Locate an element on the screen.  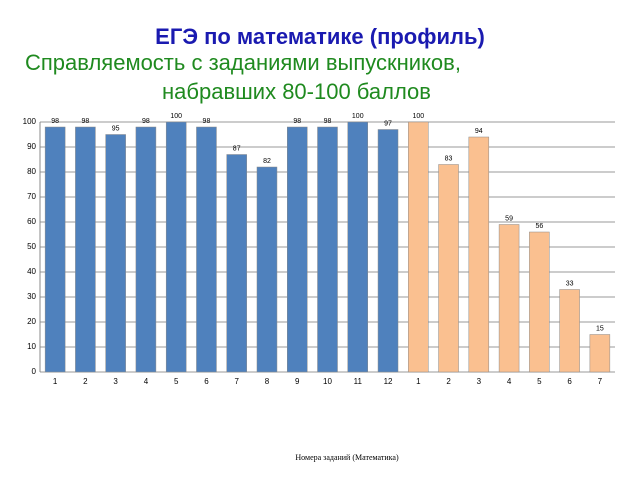
x-tick-label: 11 is located at coordinates (358, 381).